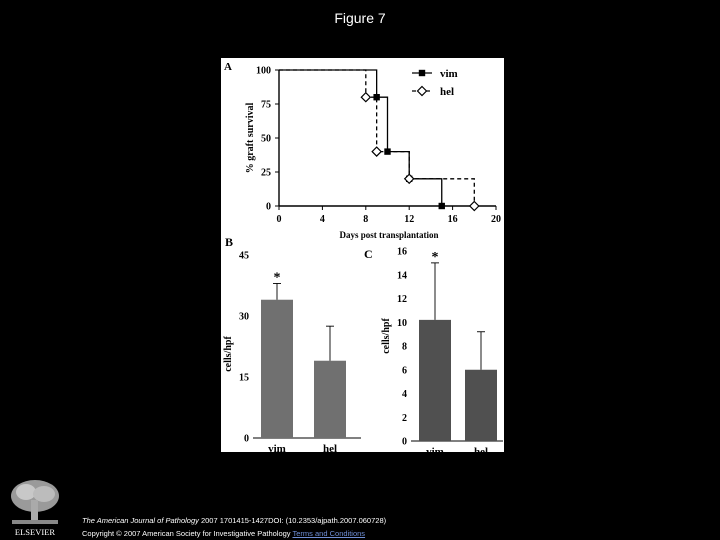  Describe the element at coordinates (263, 71) in the screenshot. I see `y-tick-label: 100` at that location.